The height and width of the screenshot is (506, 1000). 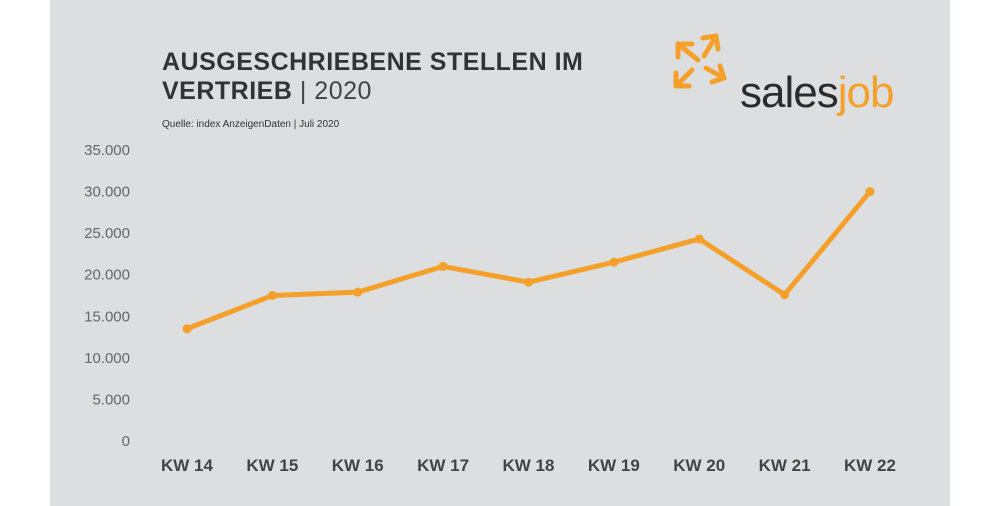 I want to click on logo-text-main: sales, so click(x=789, y=92).